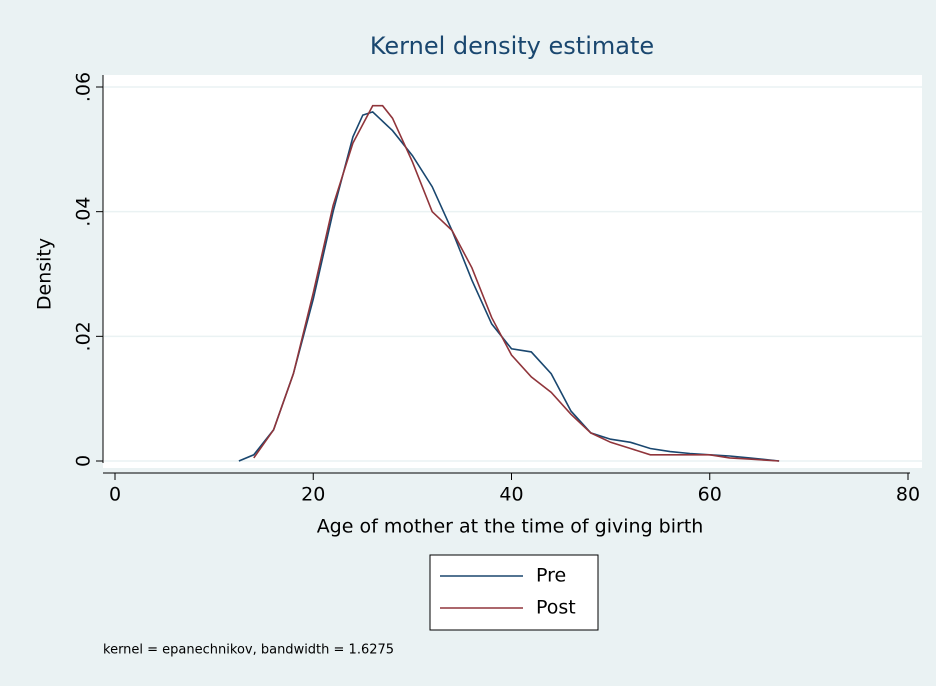 The image size is (936, 686). I want to click on y-tick-label: 0, so click(84, 461).